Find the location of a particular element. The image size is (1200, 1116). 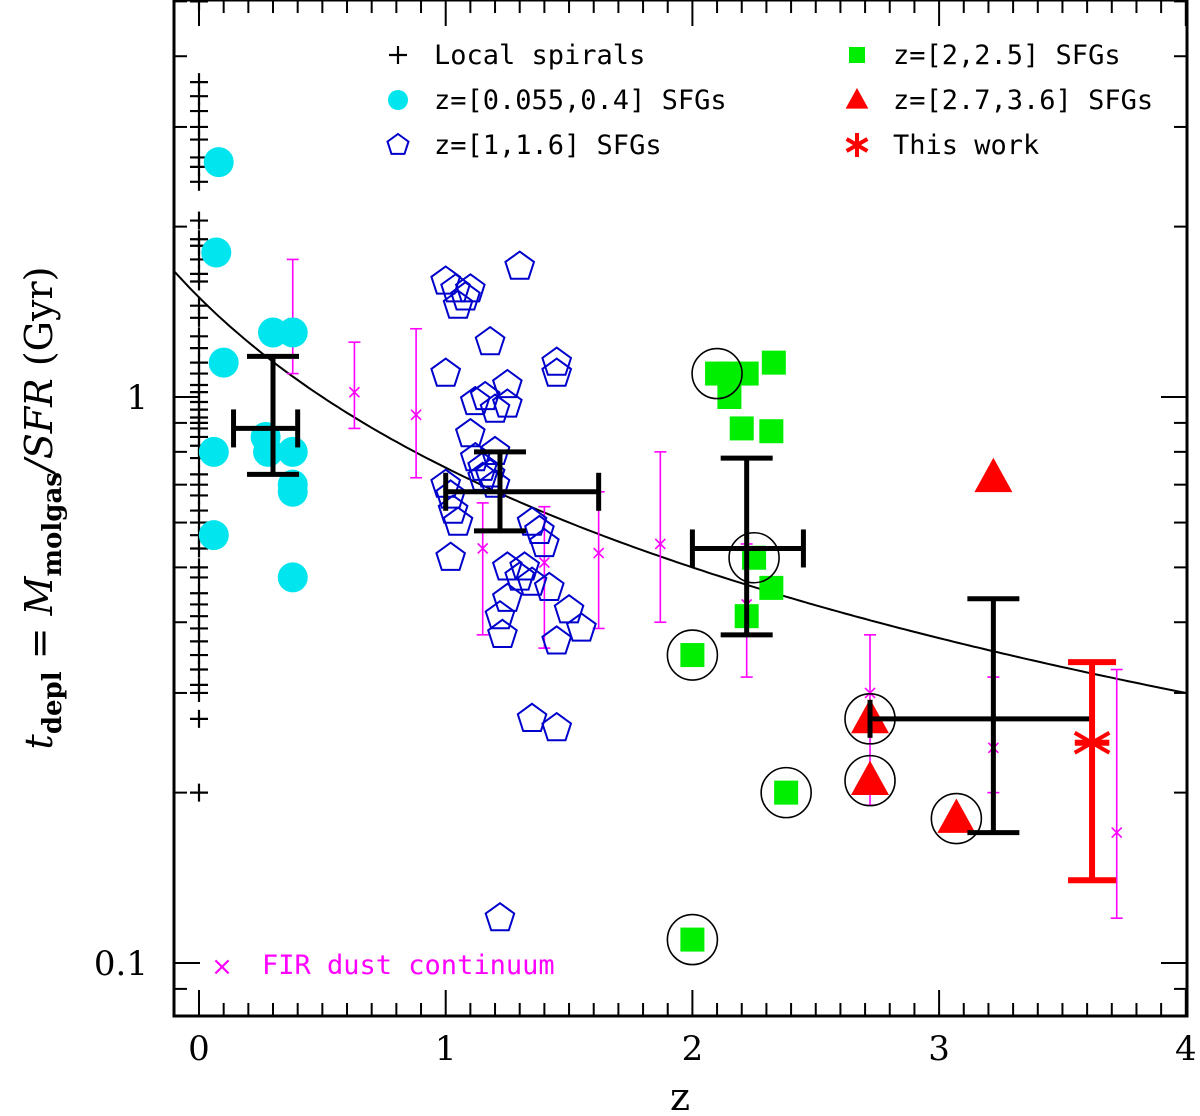

legend-item: z=[2.7,3.6] SFGs is located at coordinates (999, 100).